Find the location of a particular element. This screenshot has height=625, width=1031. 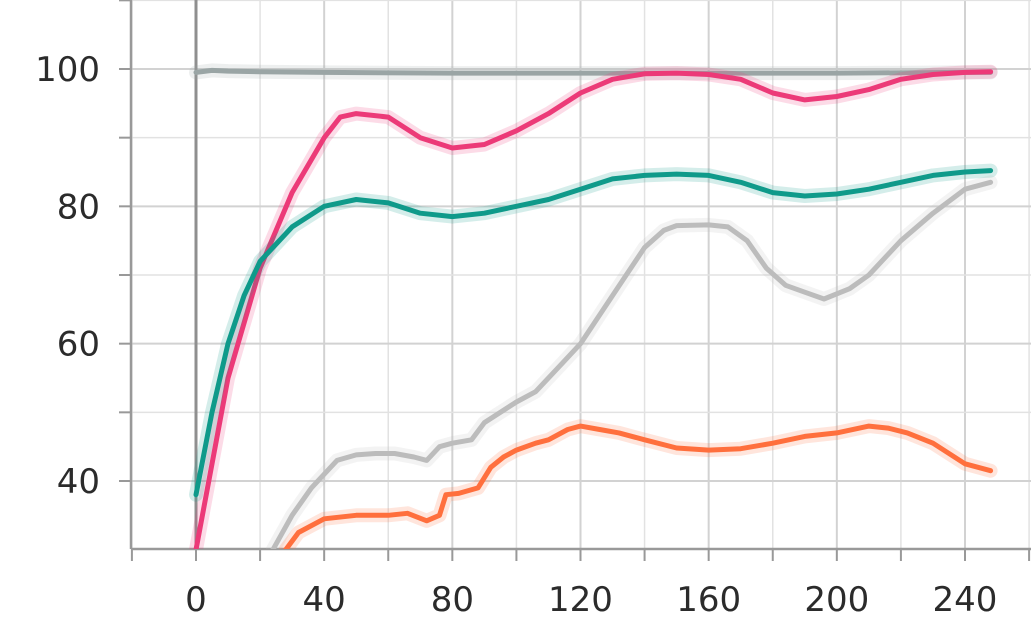

x-tick-label: 200 is located at coordinates (836, 600).